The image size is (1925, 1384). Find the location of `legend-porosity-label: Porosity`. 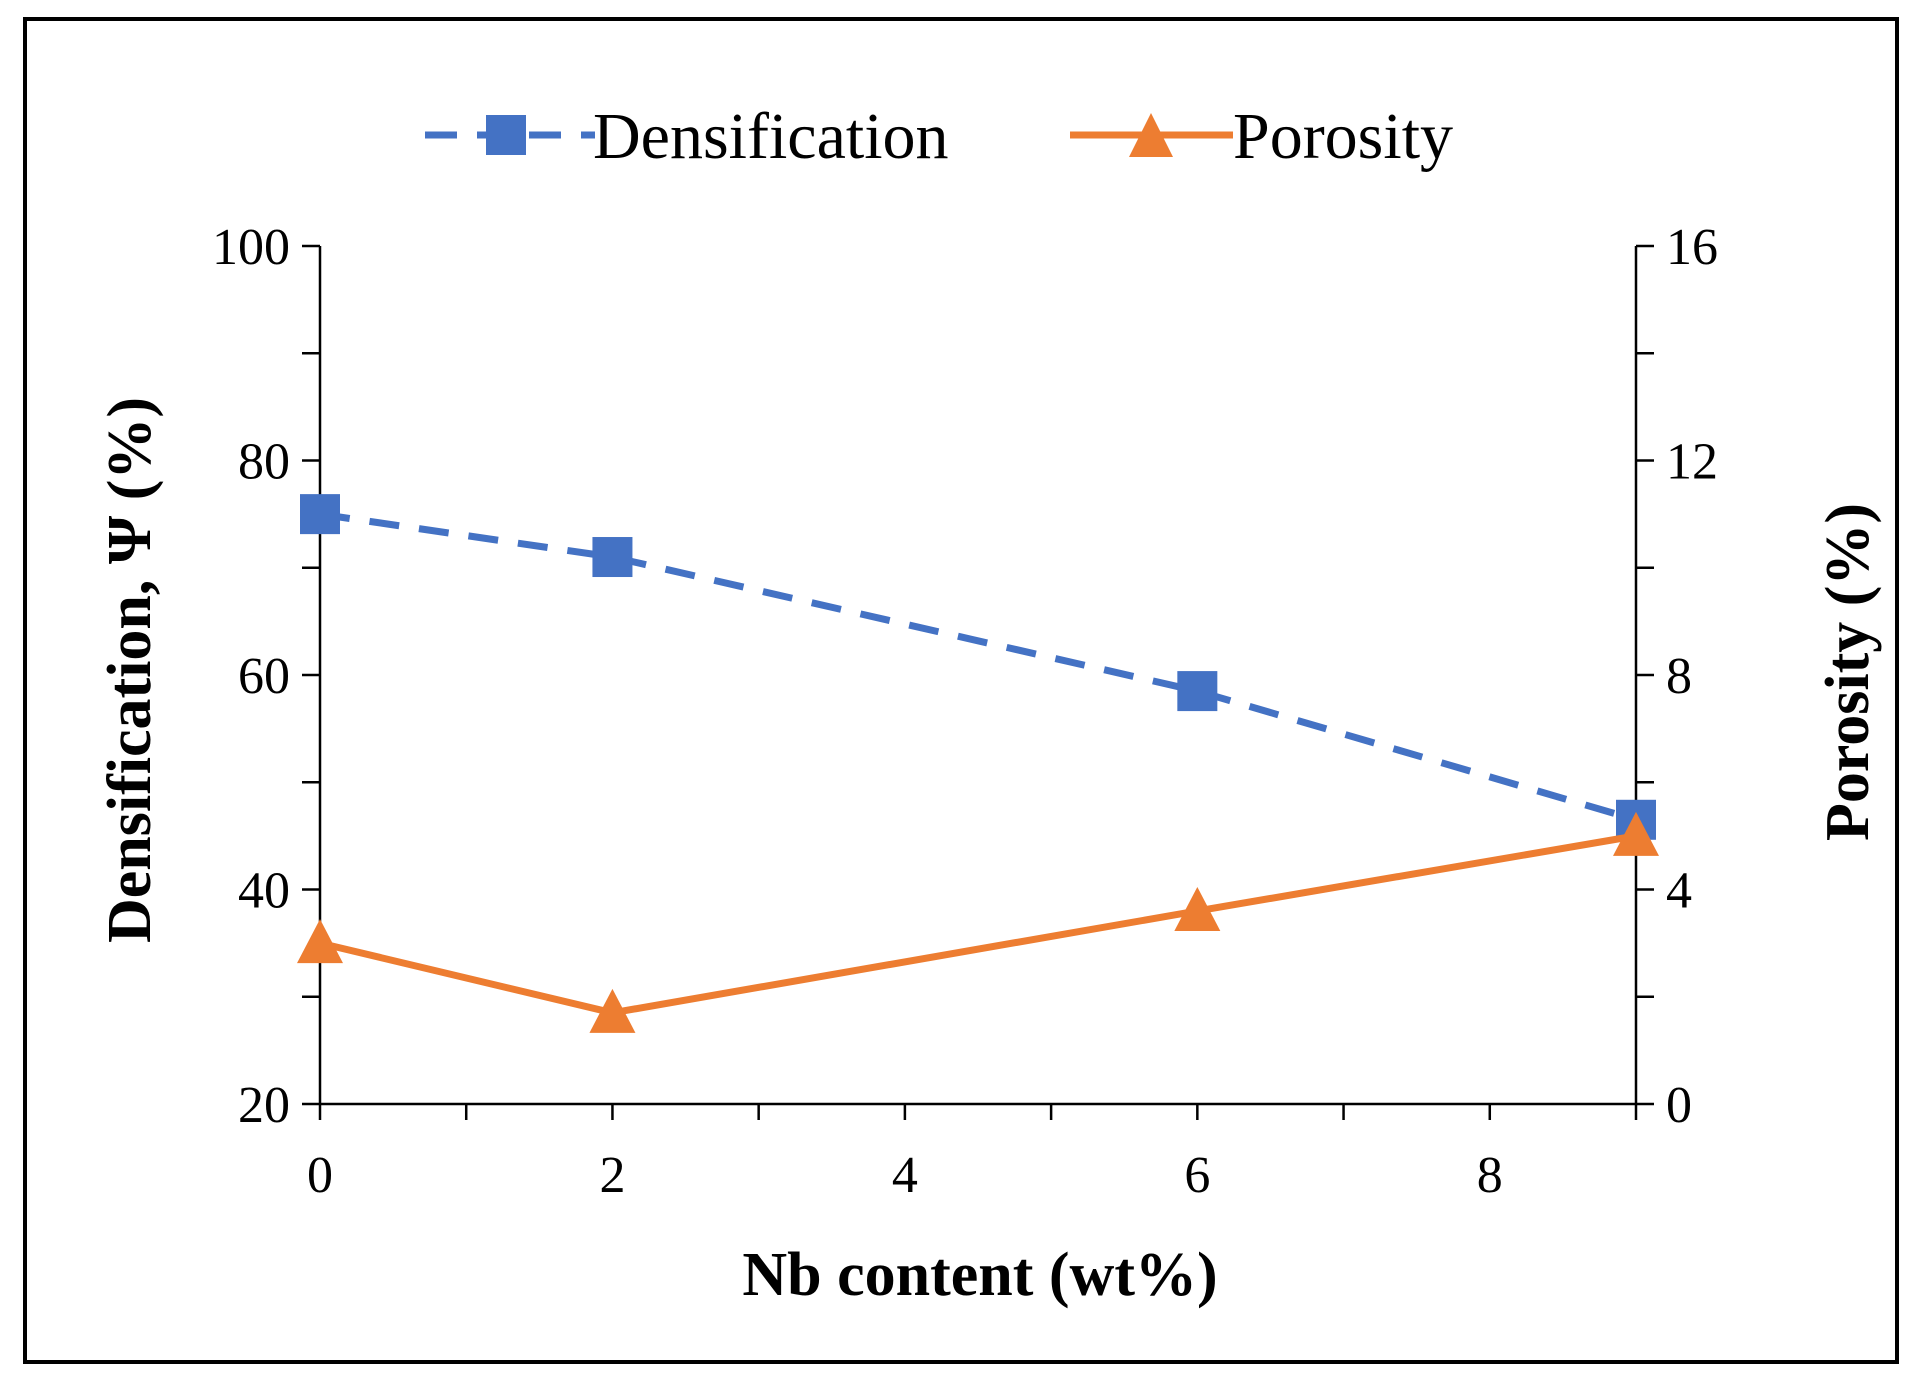

legend-porosity-label: Porosity is located at coordinates (1343, 136).